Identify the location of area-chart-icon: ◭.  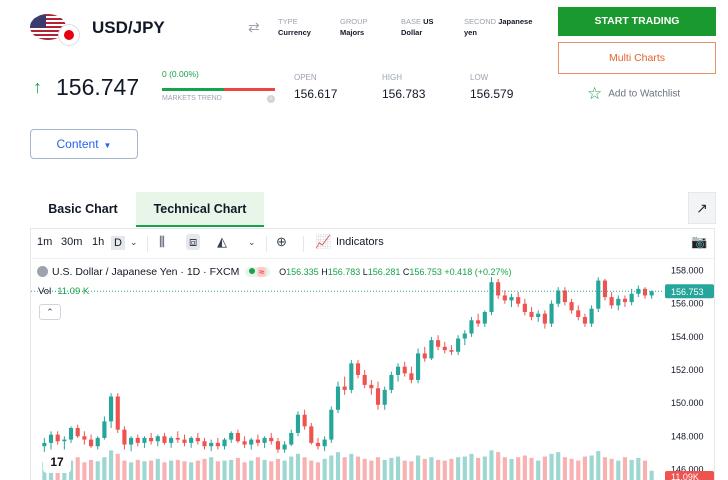
(222, 241).